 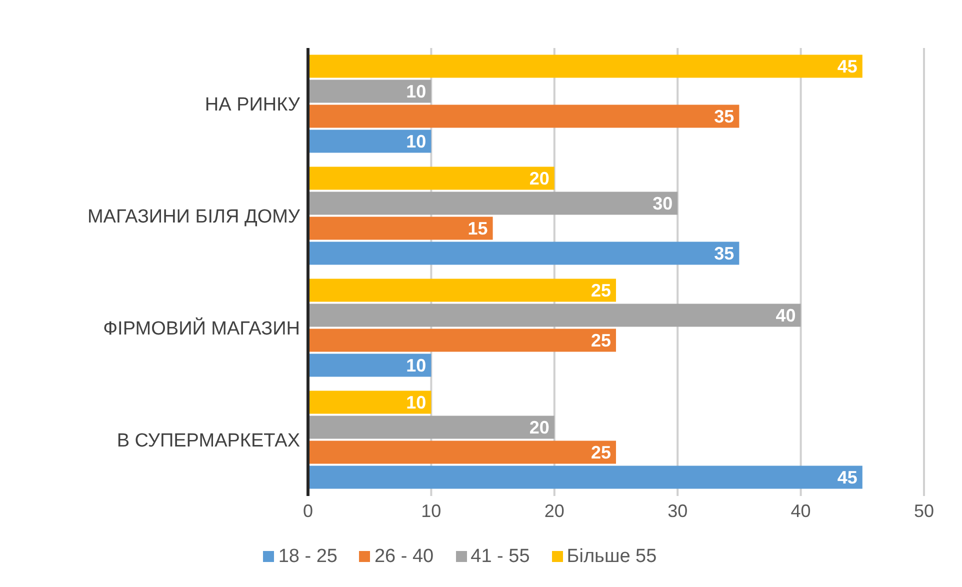 What do you see at coordinates (308, 510) in the screenshot?
I see `x-tick-label: 0` at bounding box center [308, 510].